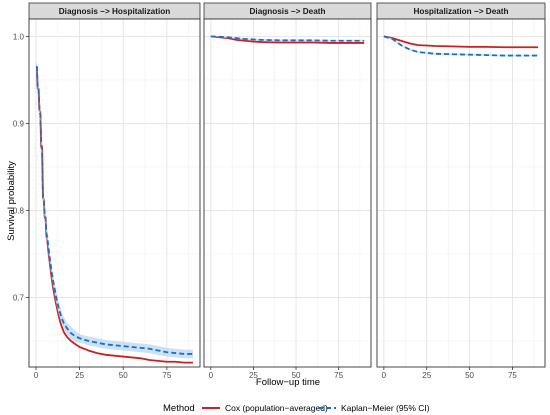  What do you see at coordinates (460, 11) in the screenshot?
I see `strip-label: Hospitalization −> Death` at bounding box center [460, 11].